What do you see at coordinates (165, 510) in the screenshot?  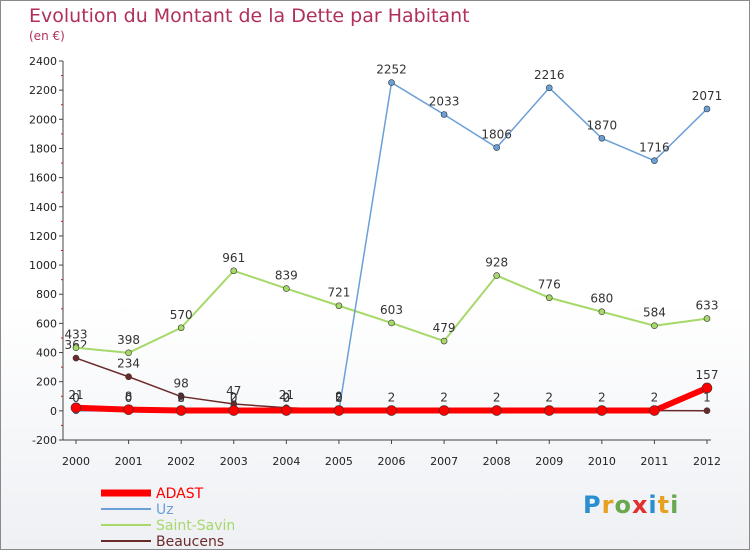 I see `legend-label-uz: Uz` at bounding box center [165, 510].